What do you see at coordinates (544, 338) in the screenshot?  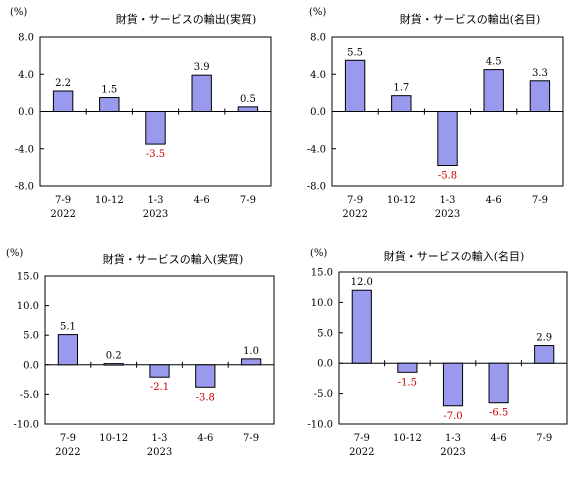 I see `data-label: 2.9` at bounding box center [544, 338].